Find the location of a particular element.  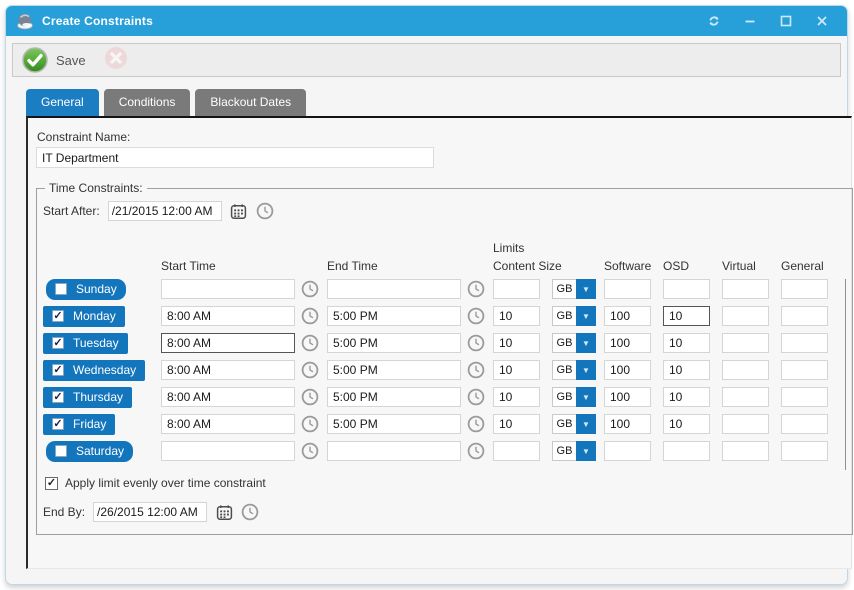

day-toggle: ✓ Tuesday is located at coordinates (85, 343).